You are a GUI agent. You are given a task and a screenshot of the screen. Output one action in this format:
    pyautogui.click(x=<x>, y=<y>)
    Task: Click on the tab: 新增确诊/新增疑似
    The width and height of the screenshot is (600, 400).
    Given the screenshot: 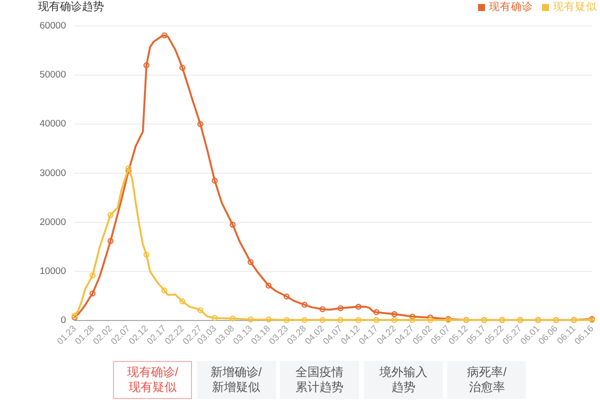 What is the action you would take?
    pyautogui.click(x=236, y=380)
    